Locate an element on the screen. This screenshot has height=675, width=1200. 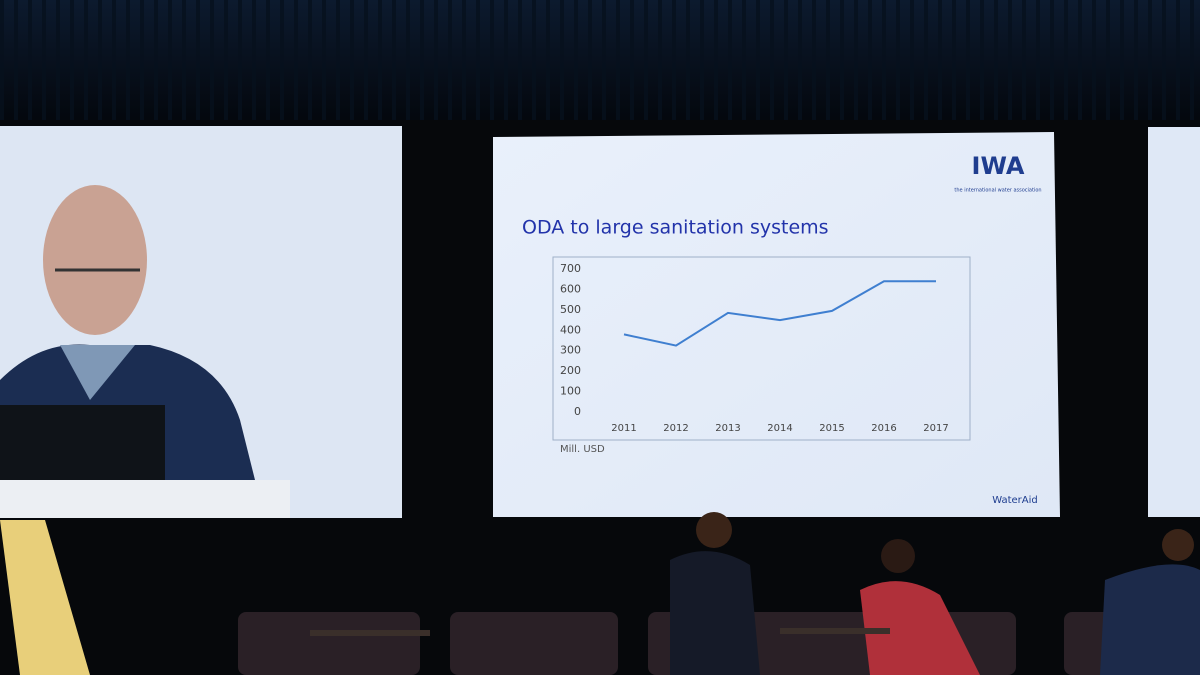
y-tick-label: 600 is located at coordinates (570, 288).